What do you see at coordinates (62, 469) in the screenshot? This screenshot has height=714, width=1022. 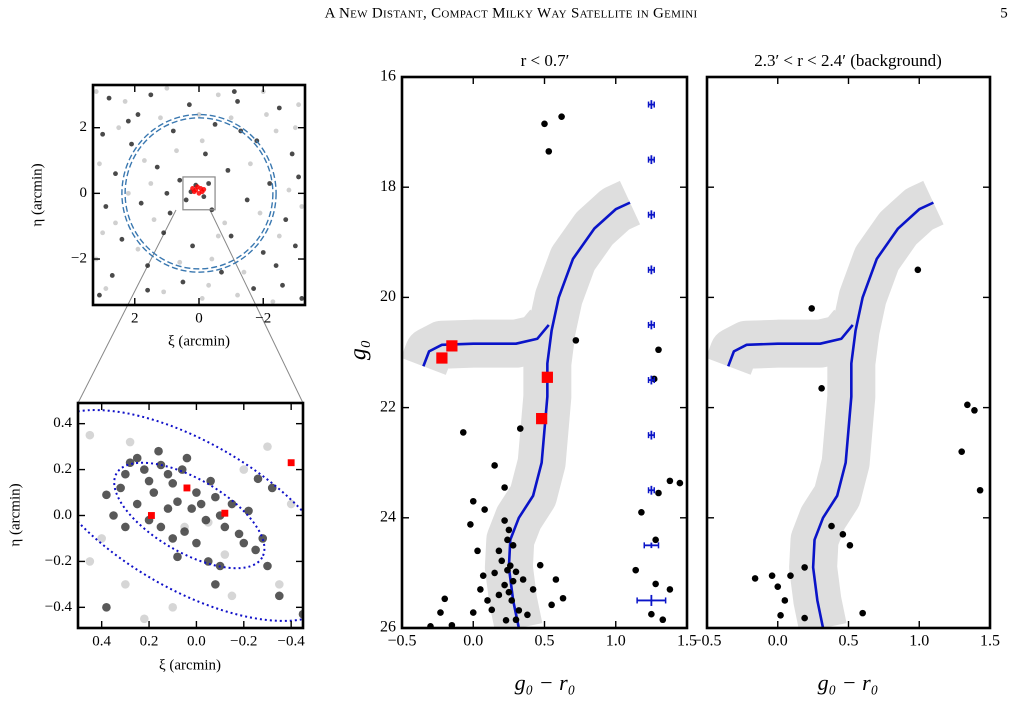 I see `y-tick-label: 0.2` at bounding box center [62, 469].